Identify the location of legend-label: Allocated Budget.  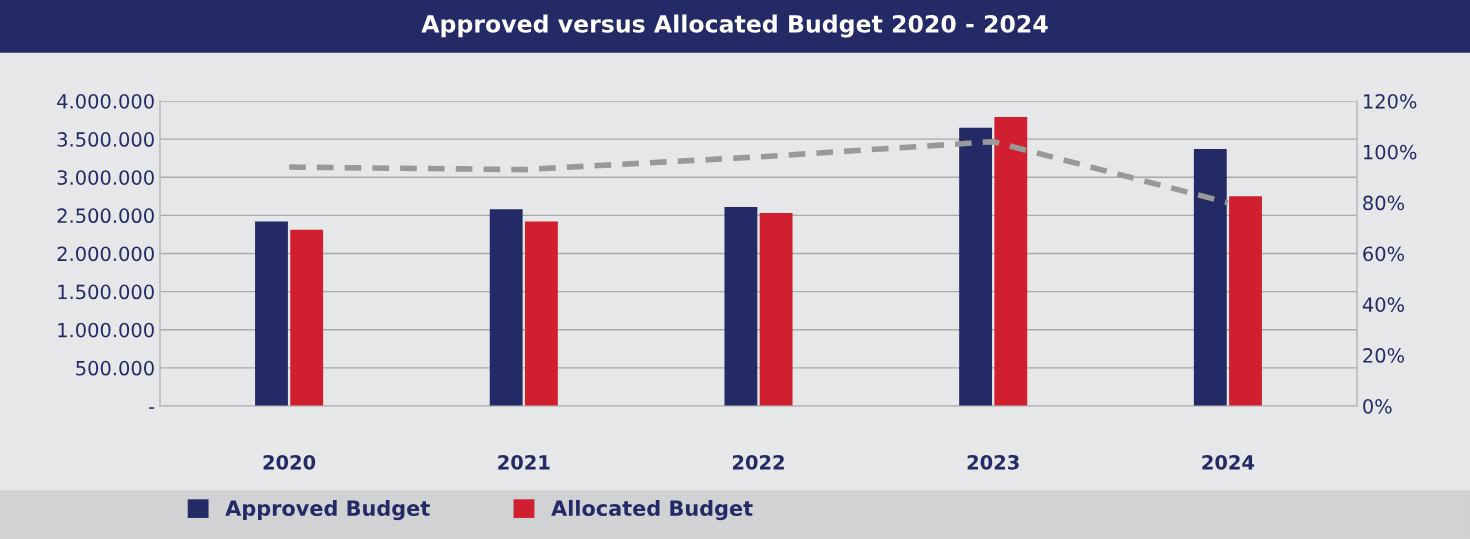
(652, 510).